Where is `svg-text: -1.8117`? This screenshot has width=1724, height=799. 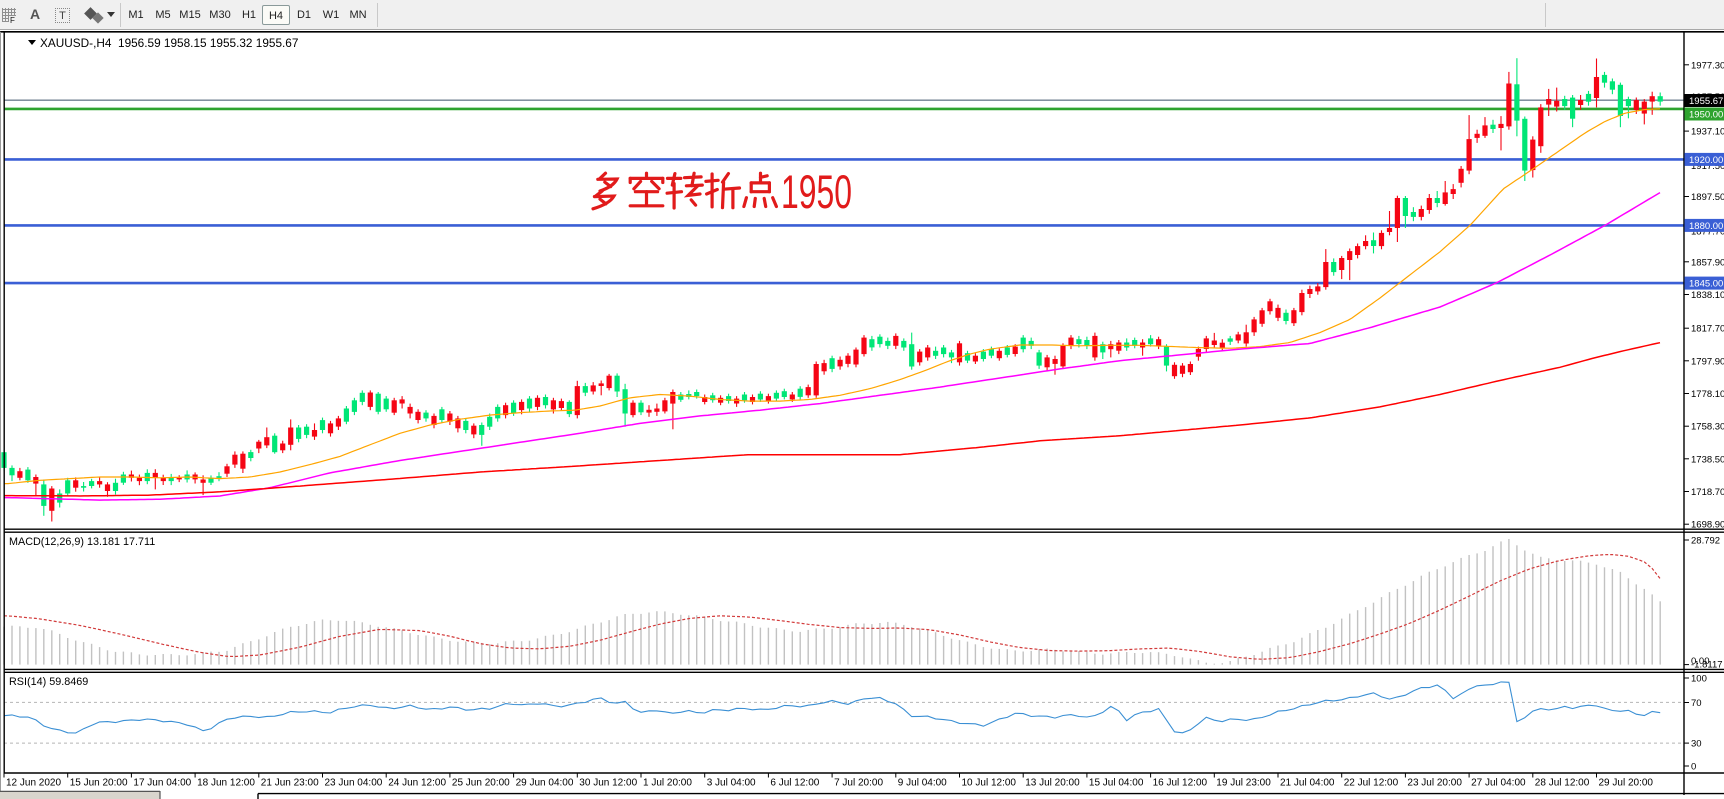
svg-text: -1.8117 is located at coordinates (1707, 665).